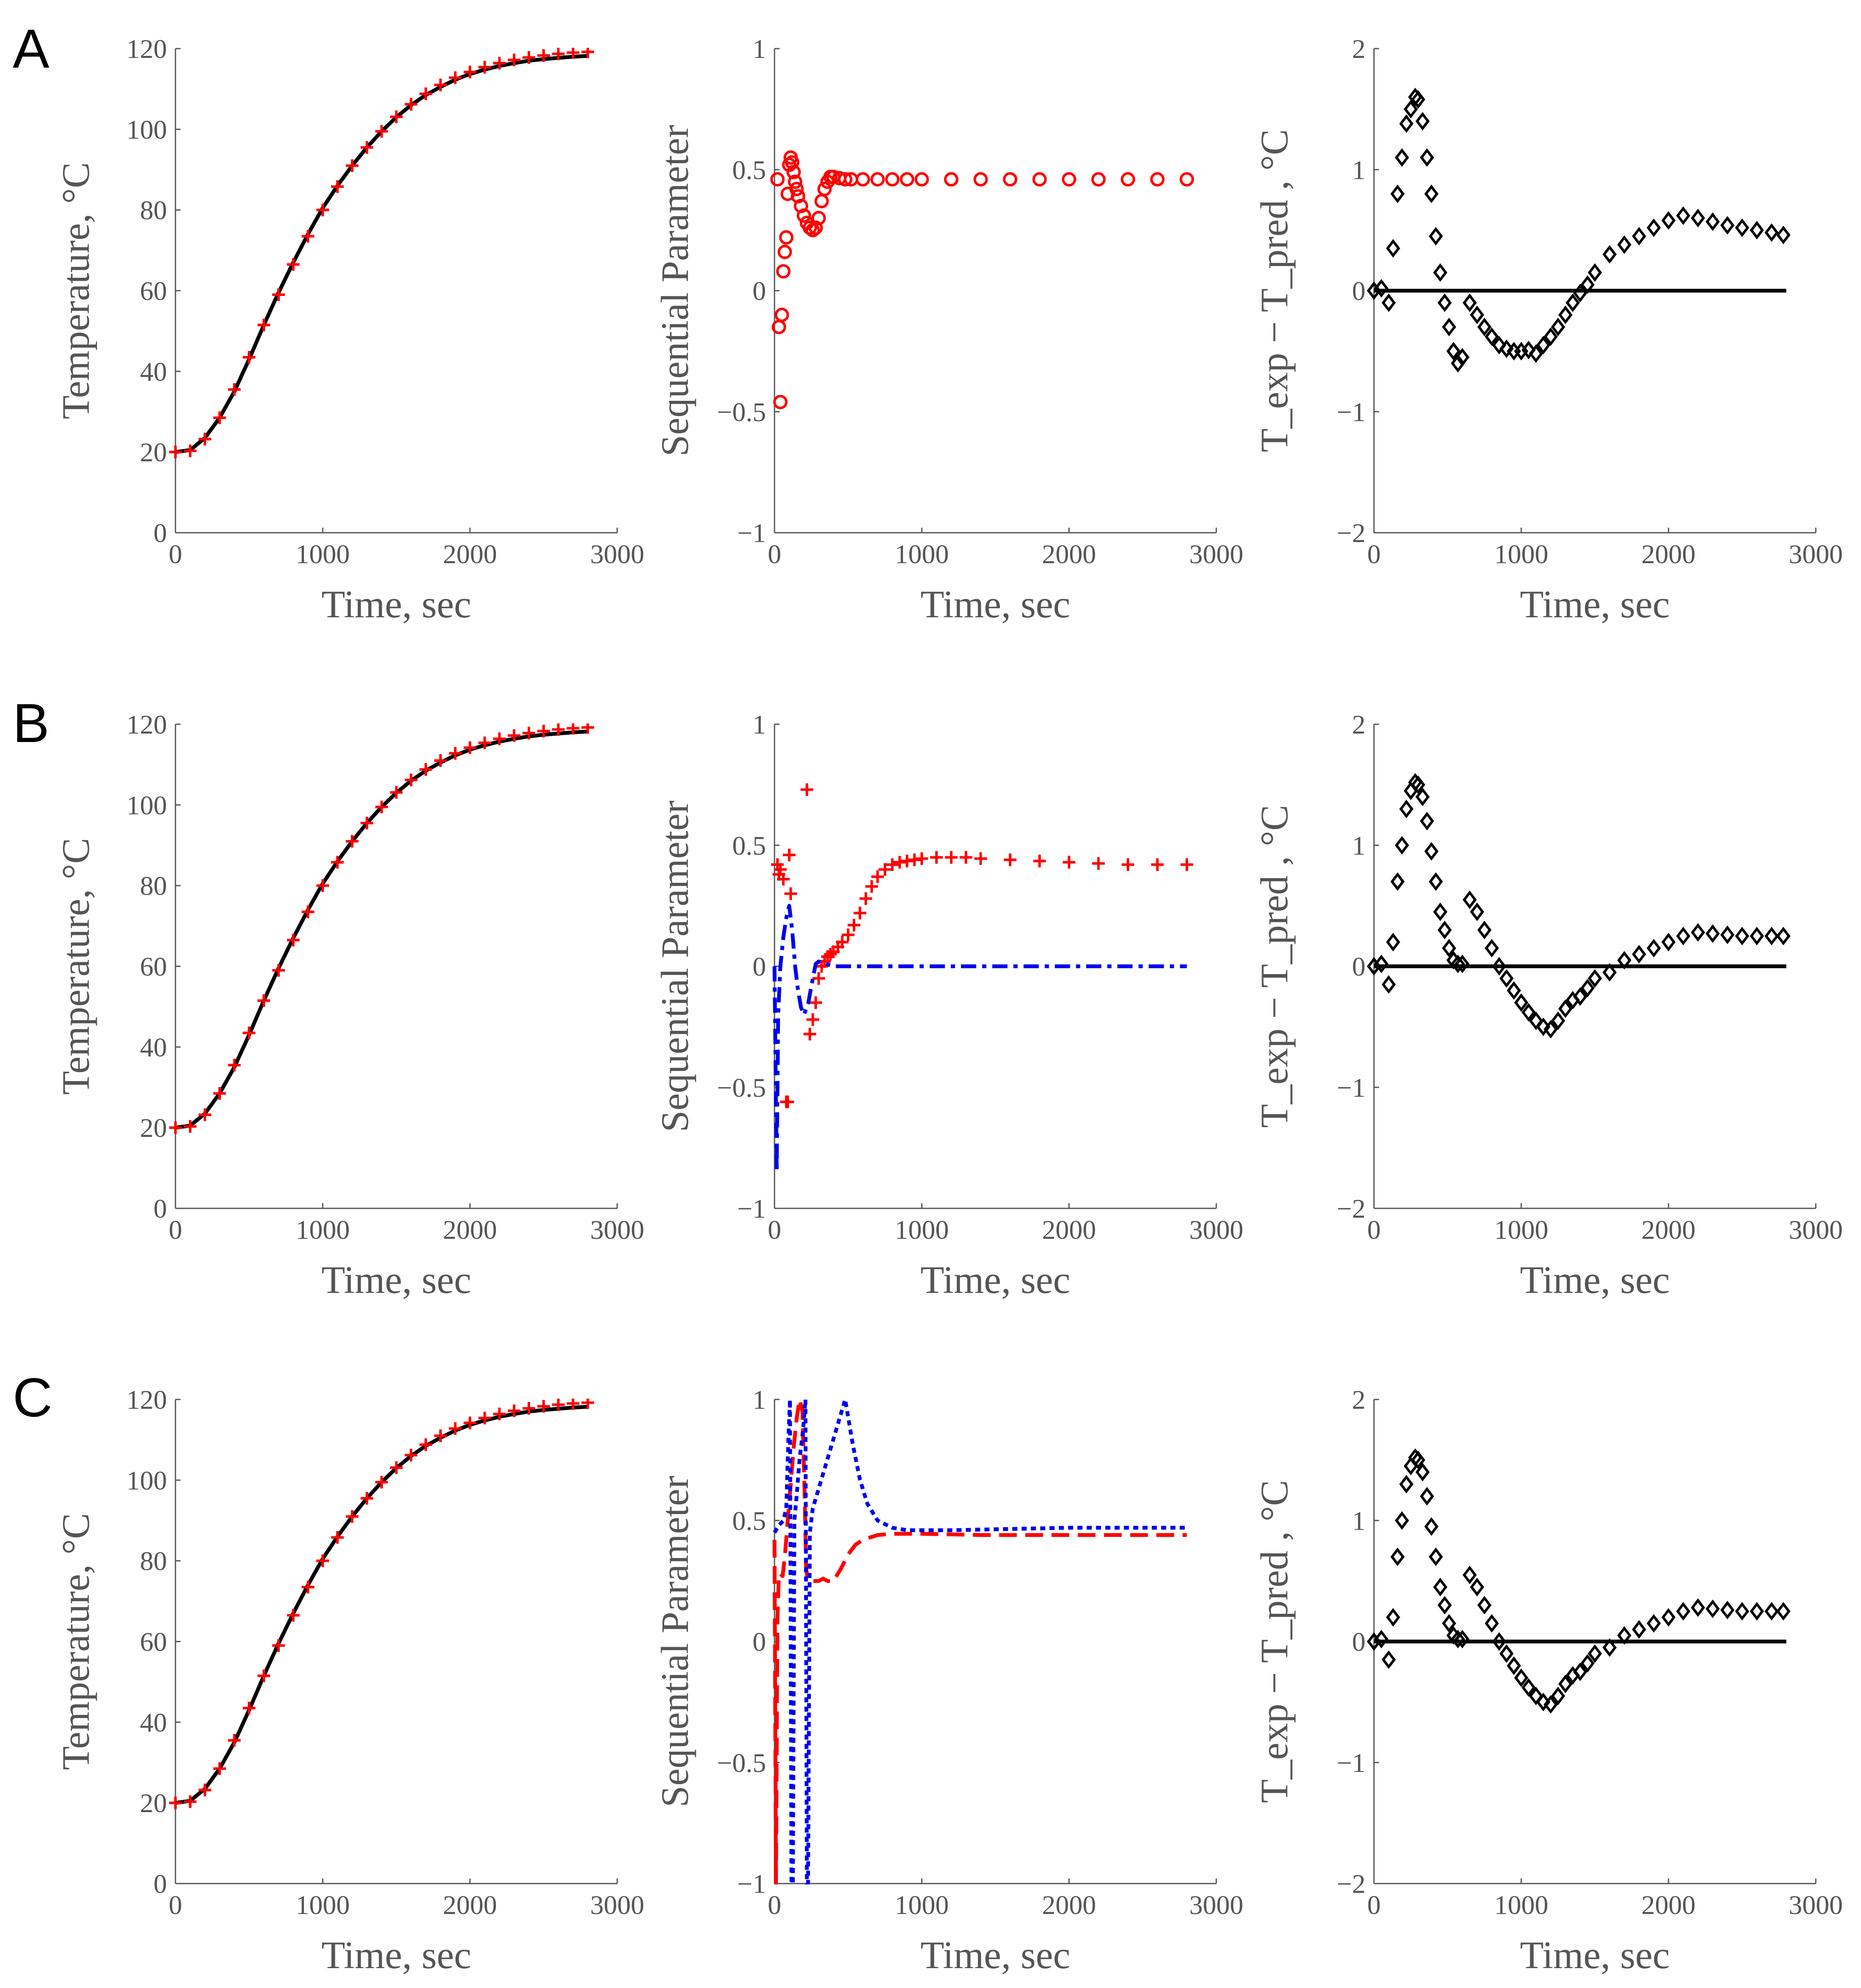  What do you see at coordinates (75, 290) in the screenshot?
I see `y-axis-label: Temperature, °C` at bounding box center [75, 290].